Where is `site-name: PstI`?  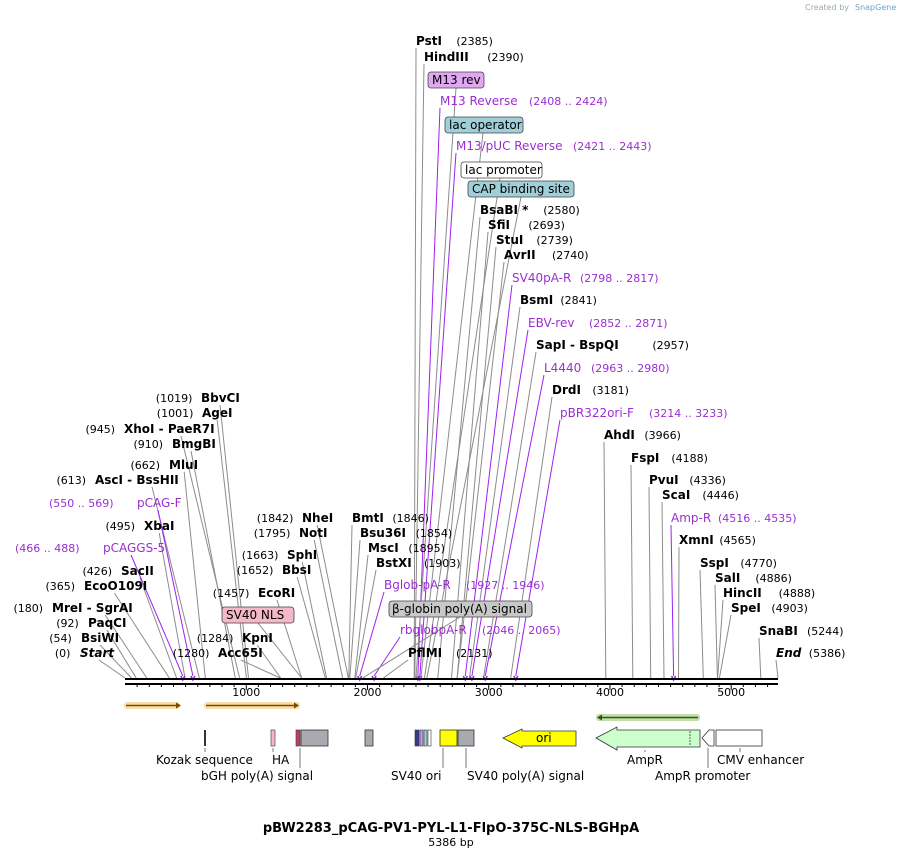 site-name: PstI is located at coordinates (429, 41).